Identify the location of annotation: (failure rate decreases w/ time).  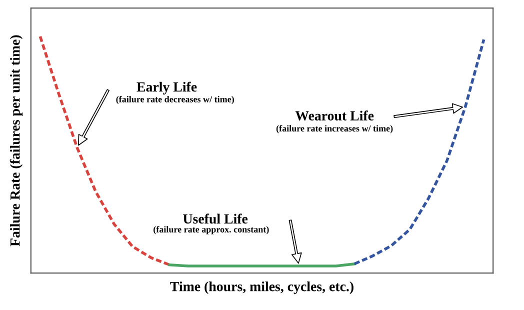
(175, 100).